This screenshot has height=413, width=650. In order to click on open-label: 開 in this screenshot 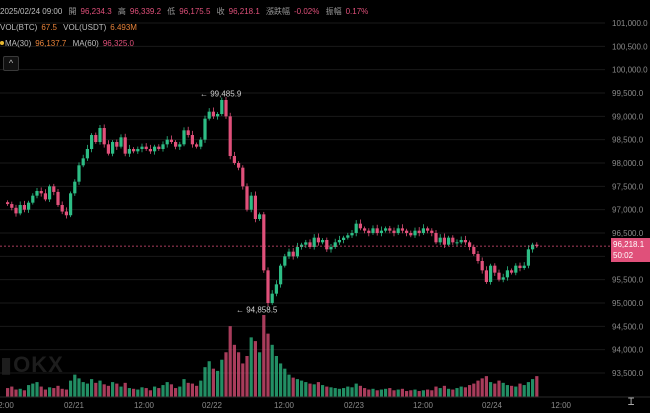, I will do `click(72, 11)`.